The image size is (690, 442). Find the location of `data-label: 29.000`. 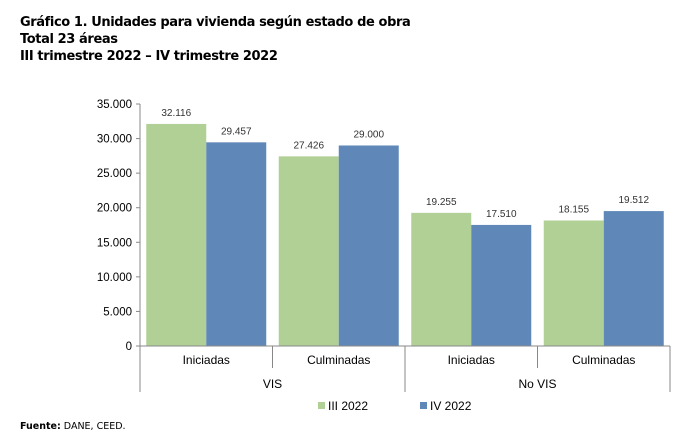

data-label: 29.000 is located at coordinates (368, 134).